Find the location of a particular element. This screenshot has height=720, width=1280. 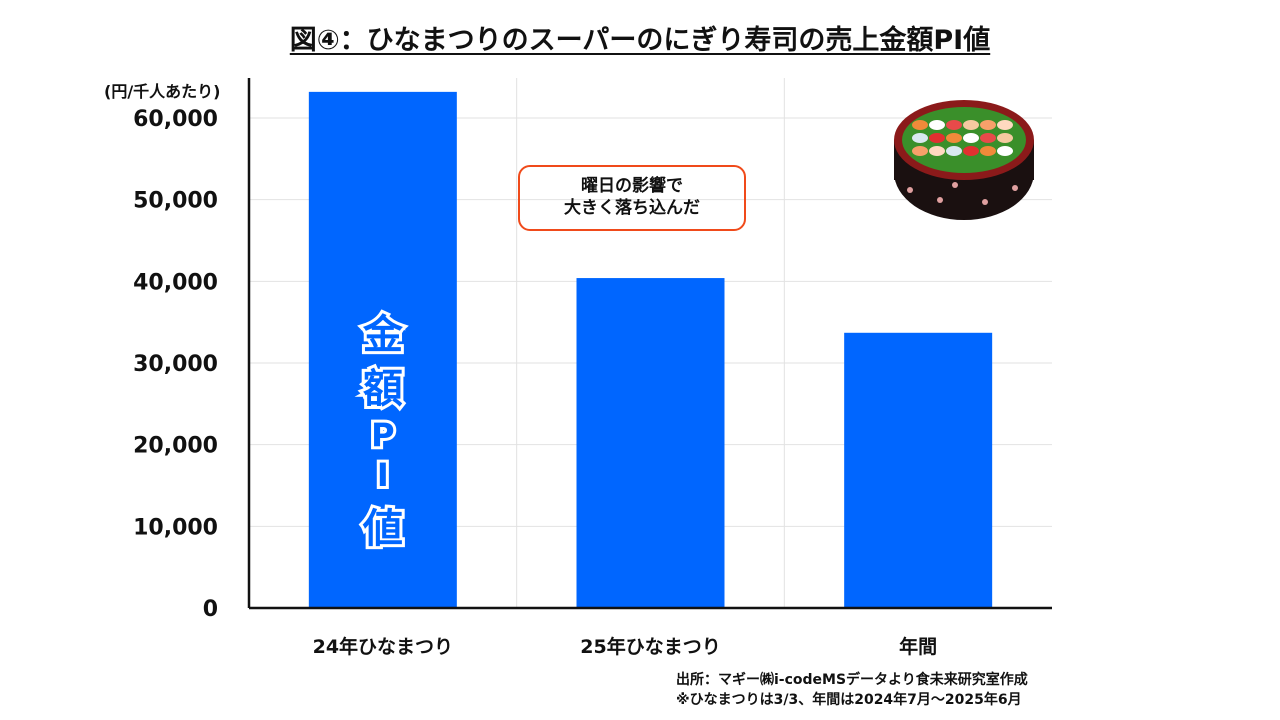

chart-title: 図④：ひなまつりのスーパーのにぎり寿司の売上金額PI値 is located at coordinates (640, 40).